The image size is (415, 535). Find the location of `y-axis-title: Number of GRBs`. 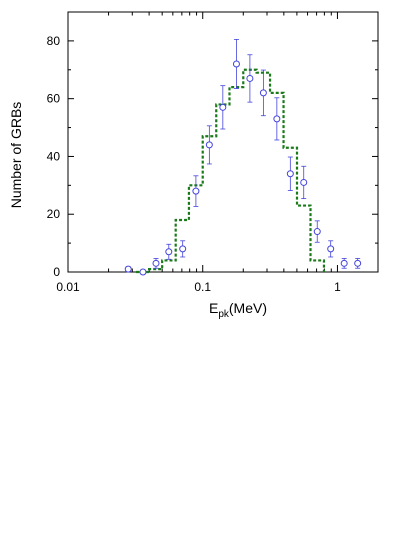

y-axis-title: Number of GRBs is located at coordinates (16, 155).